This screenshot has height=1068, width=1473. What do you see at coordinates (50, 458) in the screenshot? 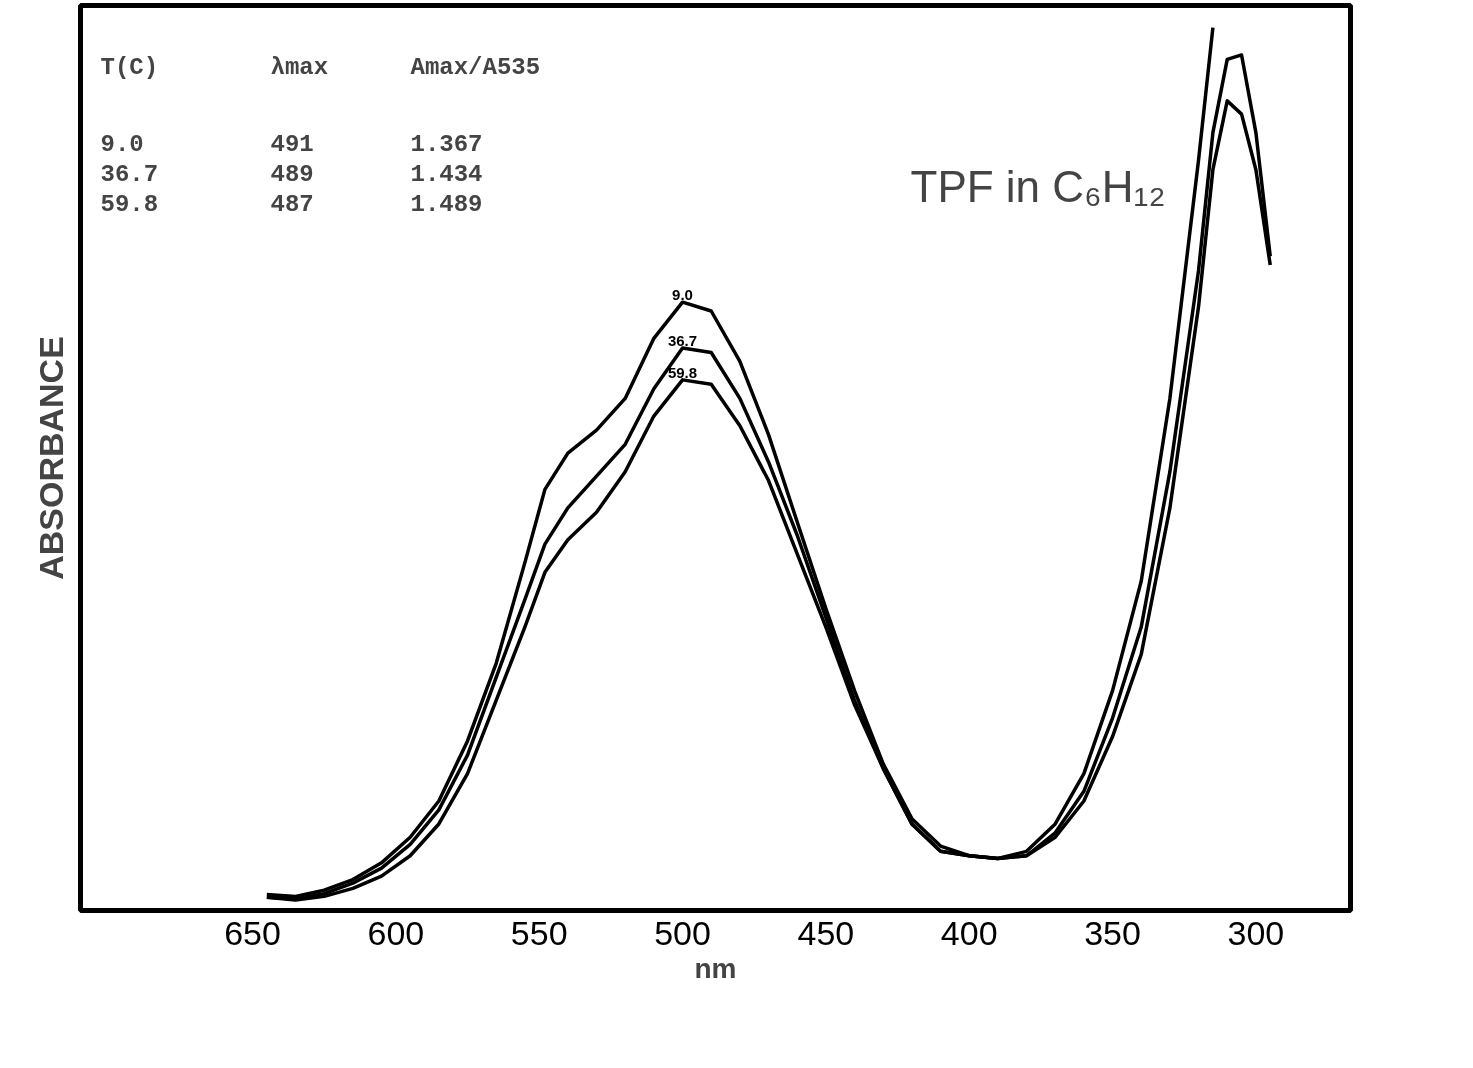
I see `y-axis-title: ABSORBANCE` at bounding box center [50, 458].